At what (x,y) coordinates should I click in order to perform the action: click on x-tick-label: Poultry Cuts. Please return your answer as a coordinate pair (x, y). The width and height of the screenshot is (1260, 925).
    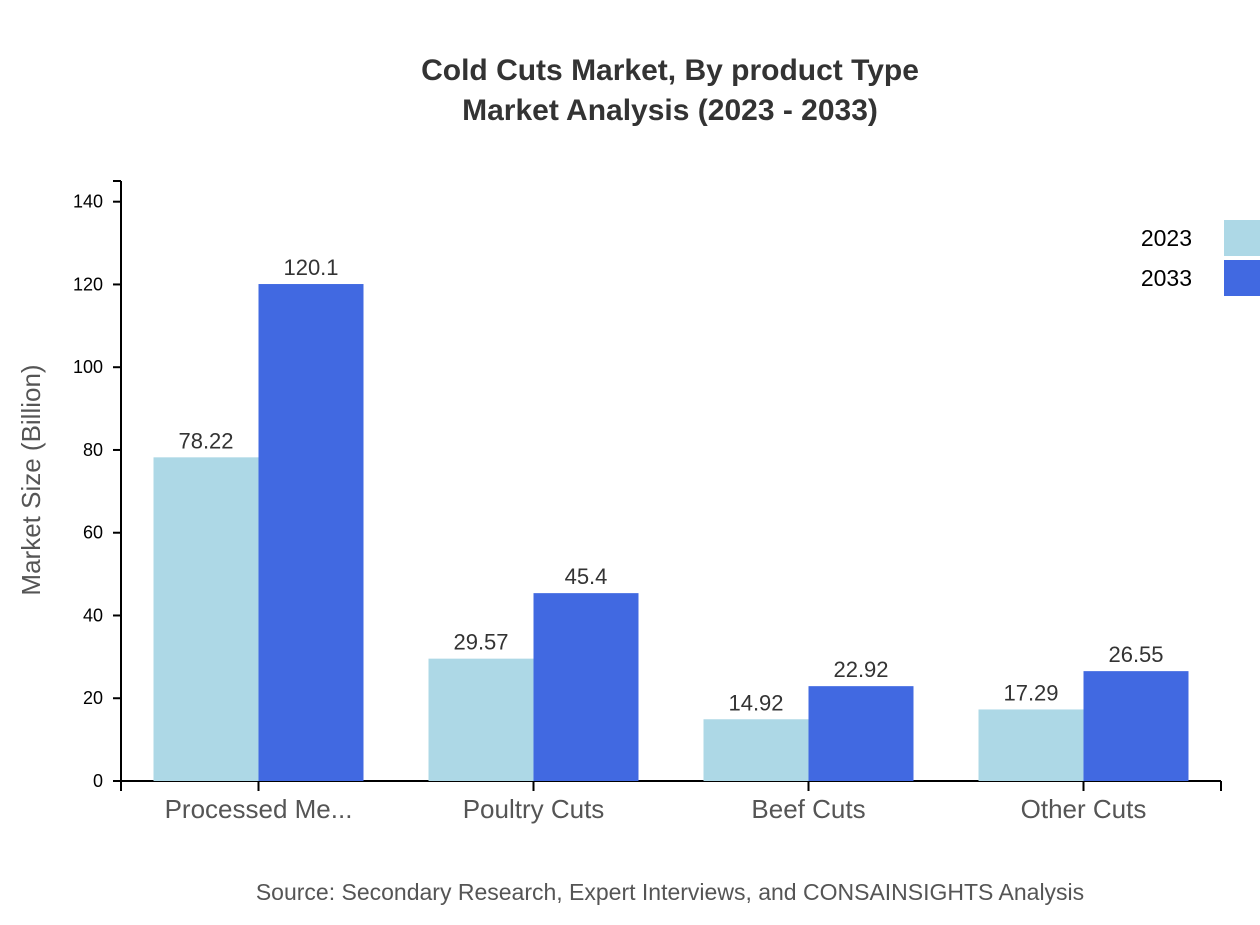
    Looking at the image, I should click on (534, 809).